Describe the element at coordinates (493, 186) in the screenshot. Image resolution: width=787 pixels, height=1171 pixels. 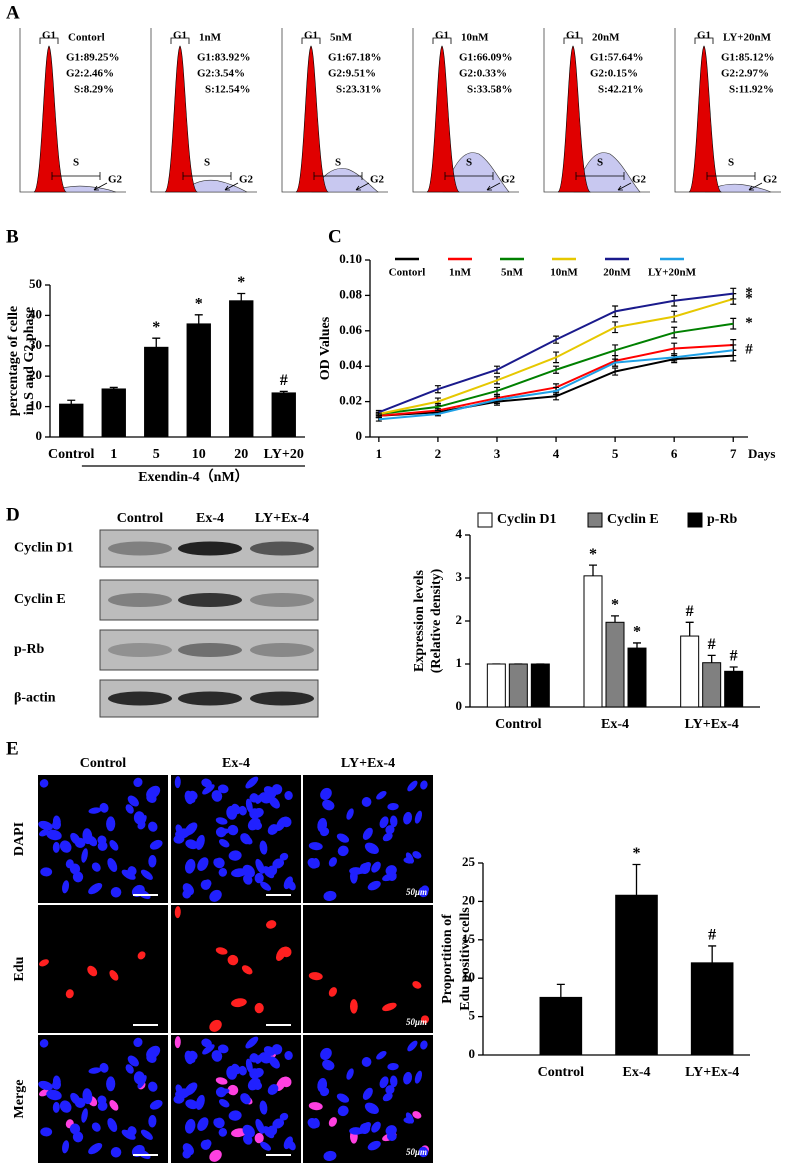
I see `g2-arrow` at that location.